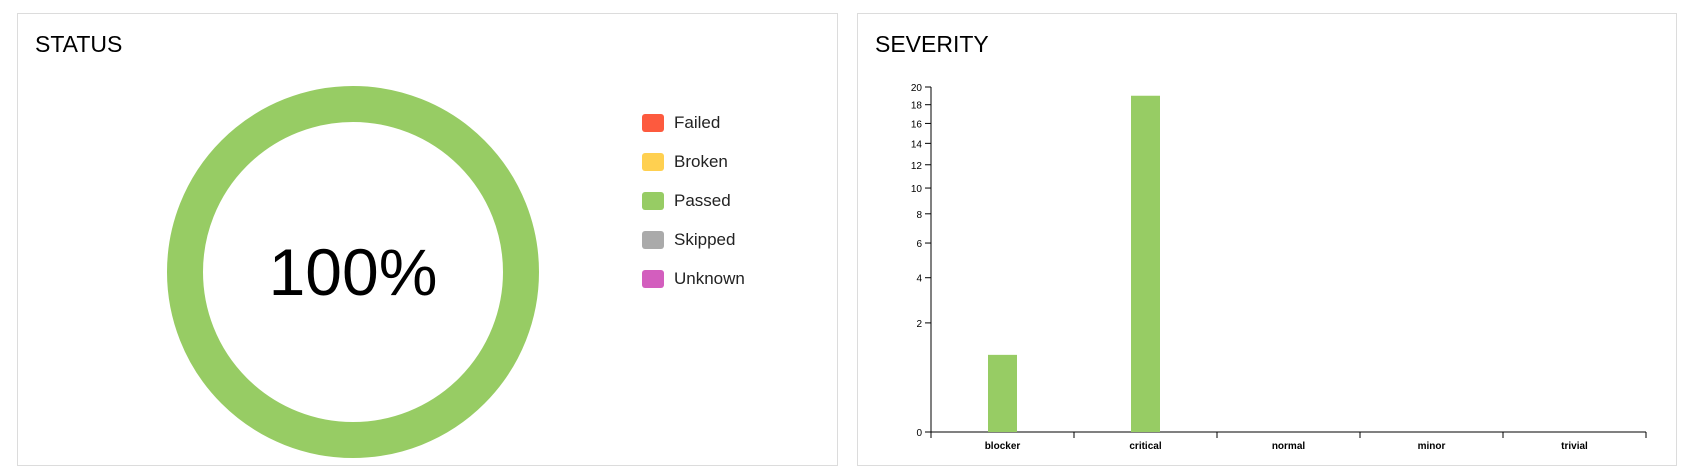  Describe the element at coordinates (1289, 446) in the screenshot. I see `x-tick-label-normal: normal` at that location.